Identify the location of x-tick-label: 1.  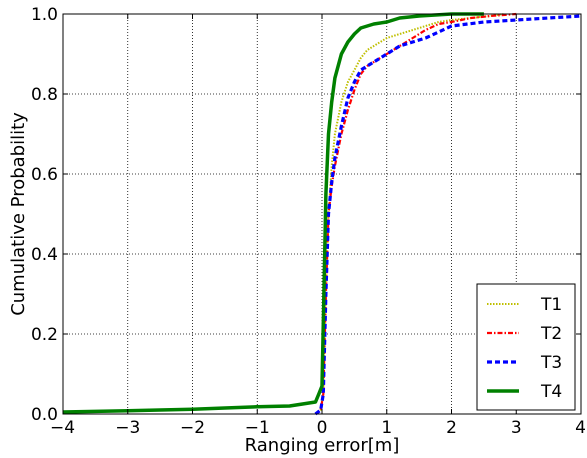
(386, 428).